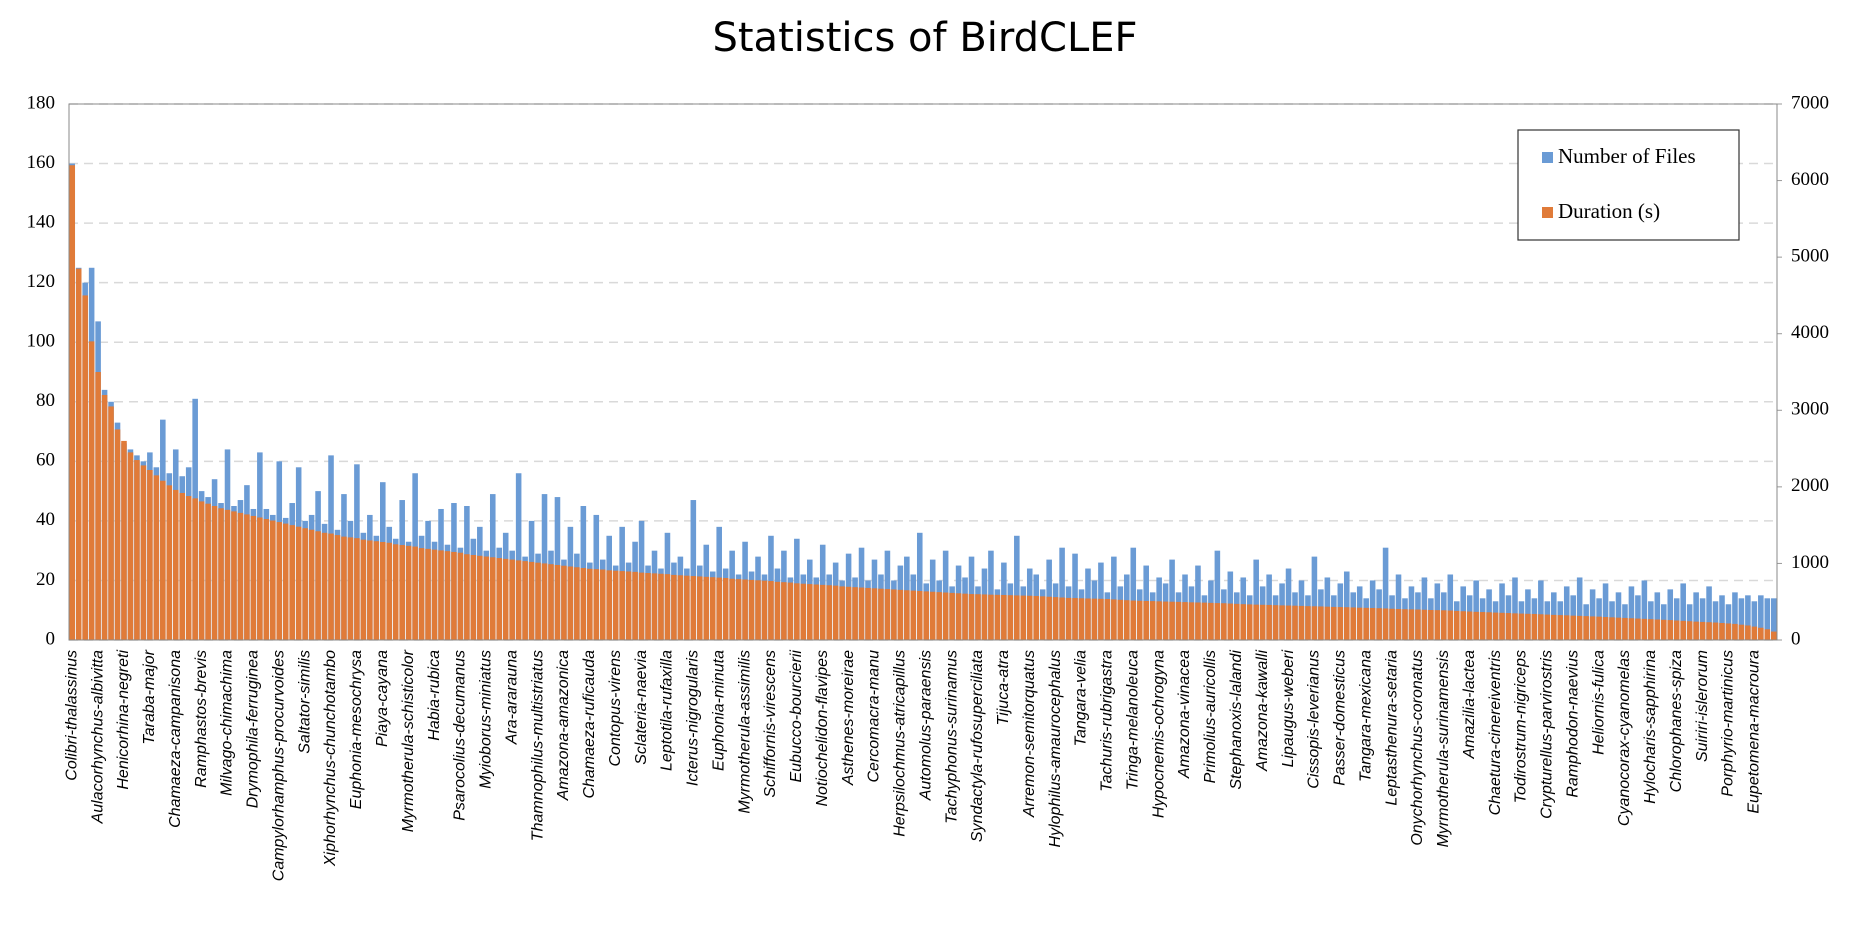 The image size is (1850, 942). What do you see at coordinates (1547, 734) in the screenshot?
I see `x-tick-label: Crypturellus-parvirostris` at bounding box center [1547, 734].